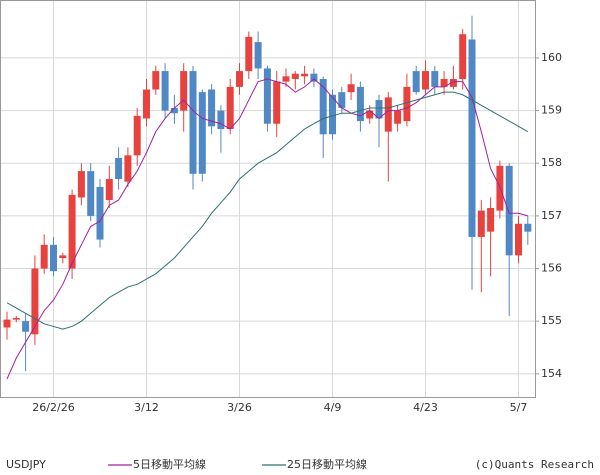 This screenshot has width=600, height=475. What do you see at coordinates (425, 407) in the screenshot?
I see `x-tick-label: 4/23` at bounding box center [425, 407].